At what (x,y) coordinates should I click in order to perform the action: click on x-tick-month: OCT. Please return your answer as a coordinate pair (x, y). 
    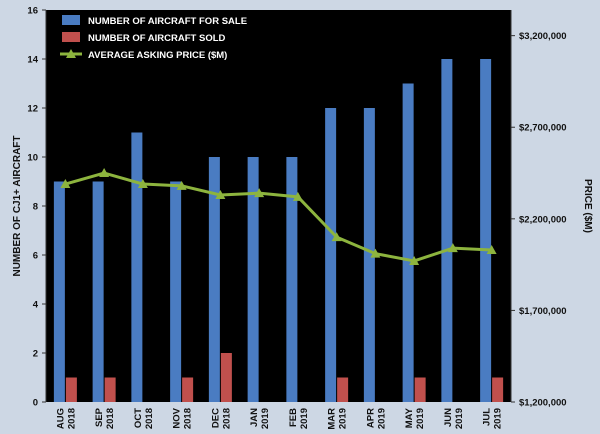
    Looking at the image, I should click on (138, 418).